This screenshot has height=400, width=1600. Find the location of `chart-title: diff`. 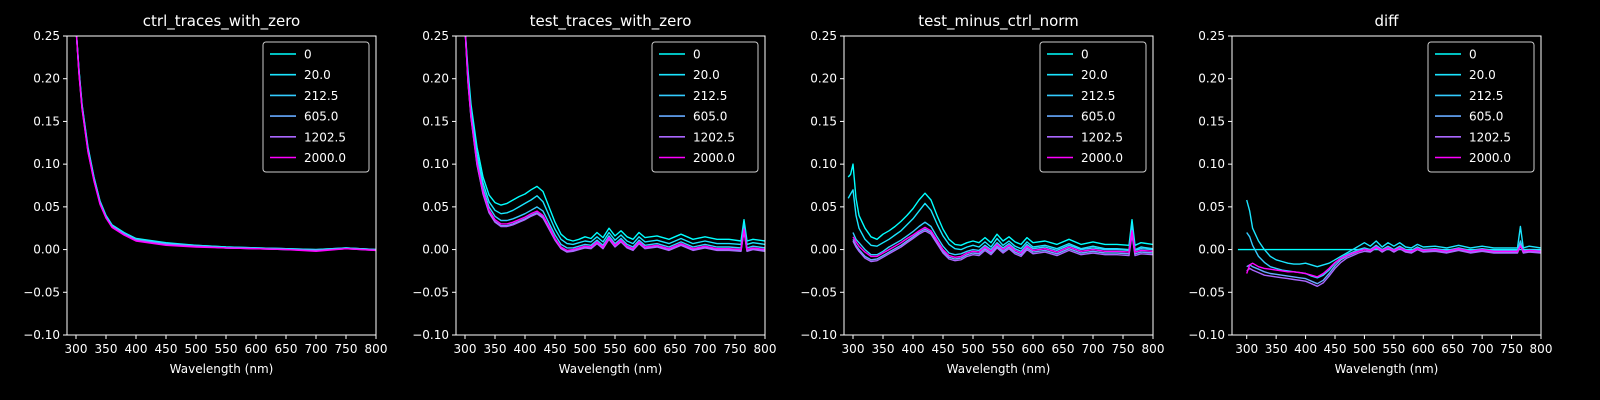

chart-title: diff is located at coordinates (1386, 21).